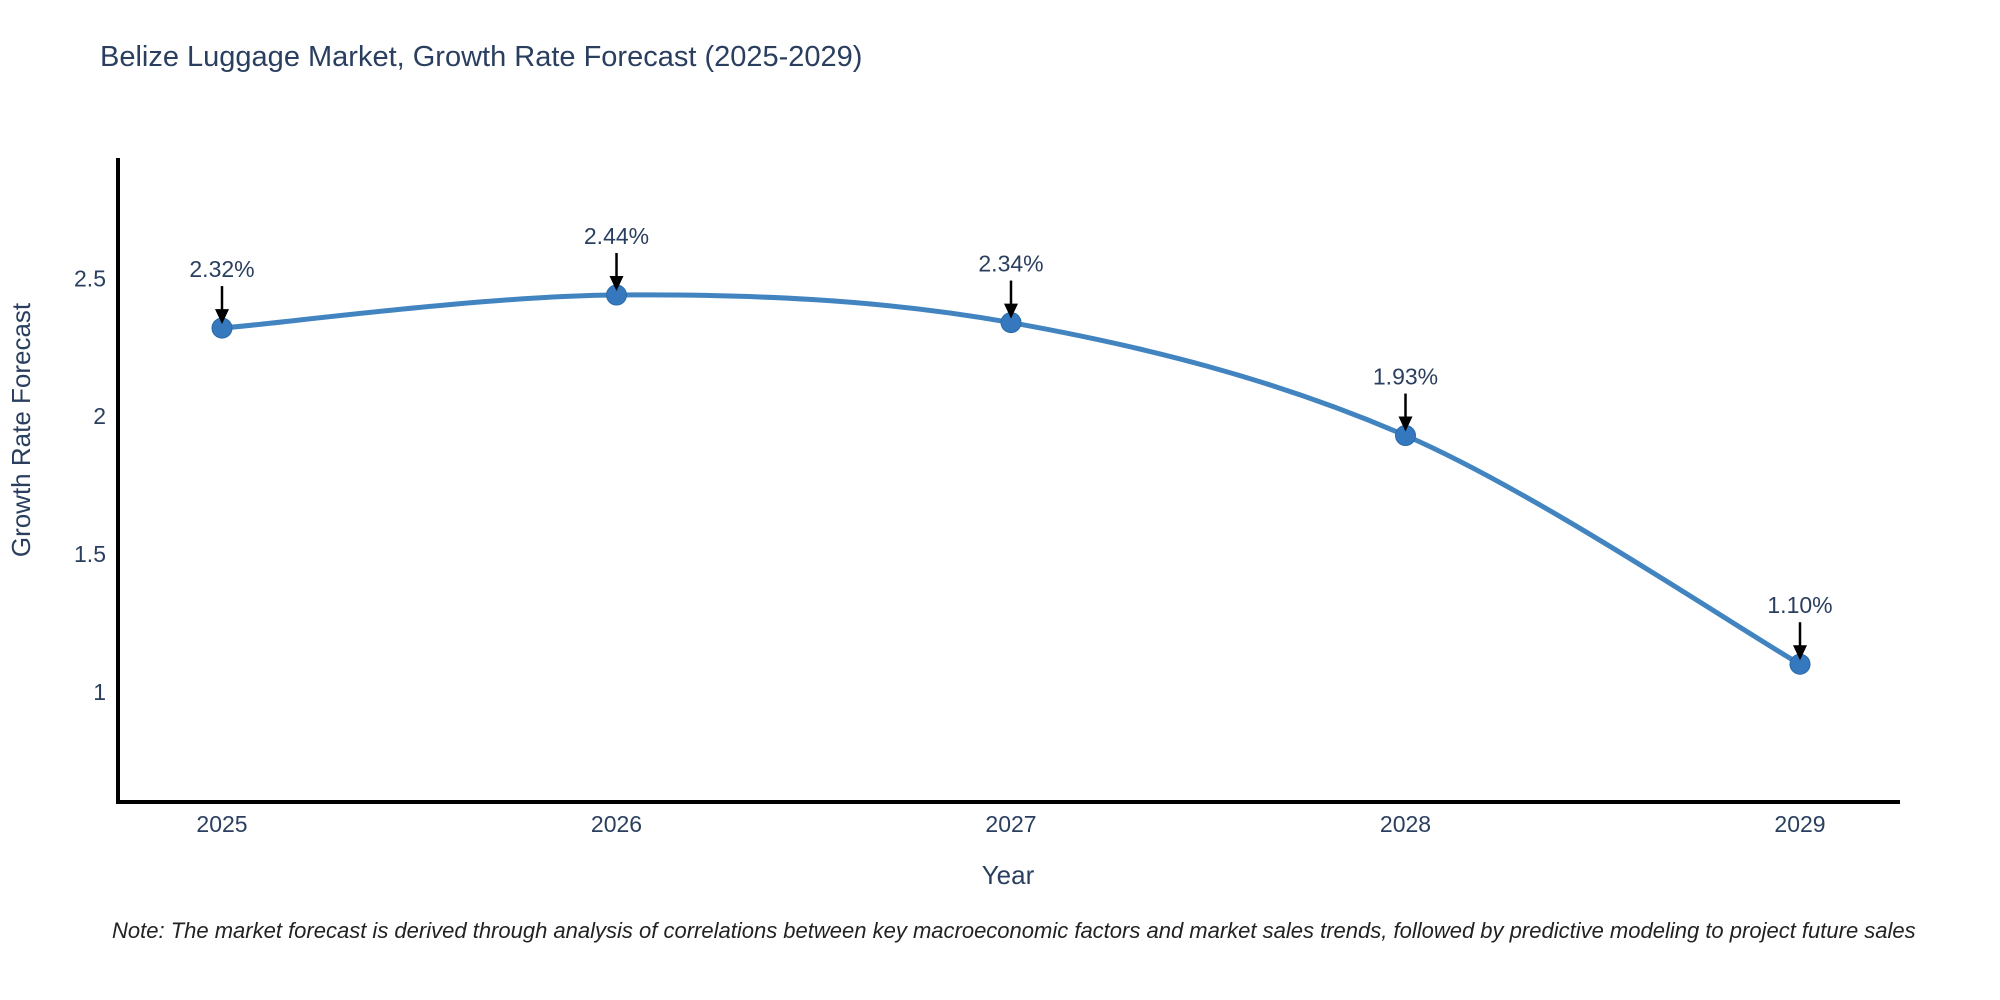  Describe the element at coordinates (221, 269) in the screenshot. I see `annotation-label: 2.32%` at that location.